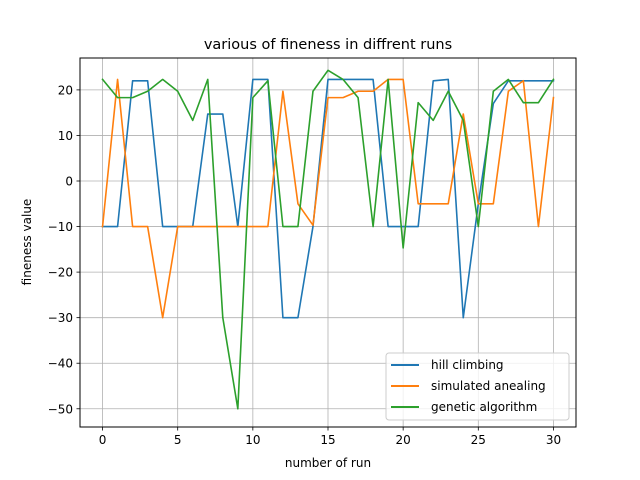  What do you see at coordinates (65, 90) in the screenshot?
I see `y-tick-label: 20` at bounding box center [65, 90].